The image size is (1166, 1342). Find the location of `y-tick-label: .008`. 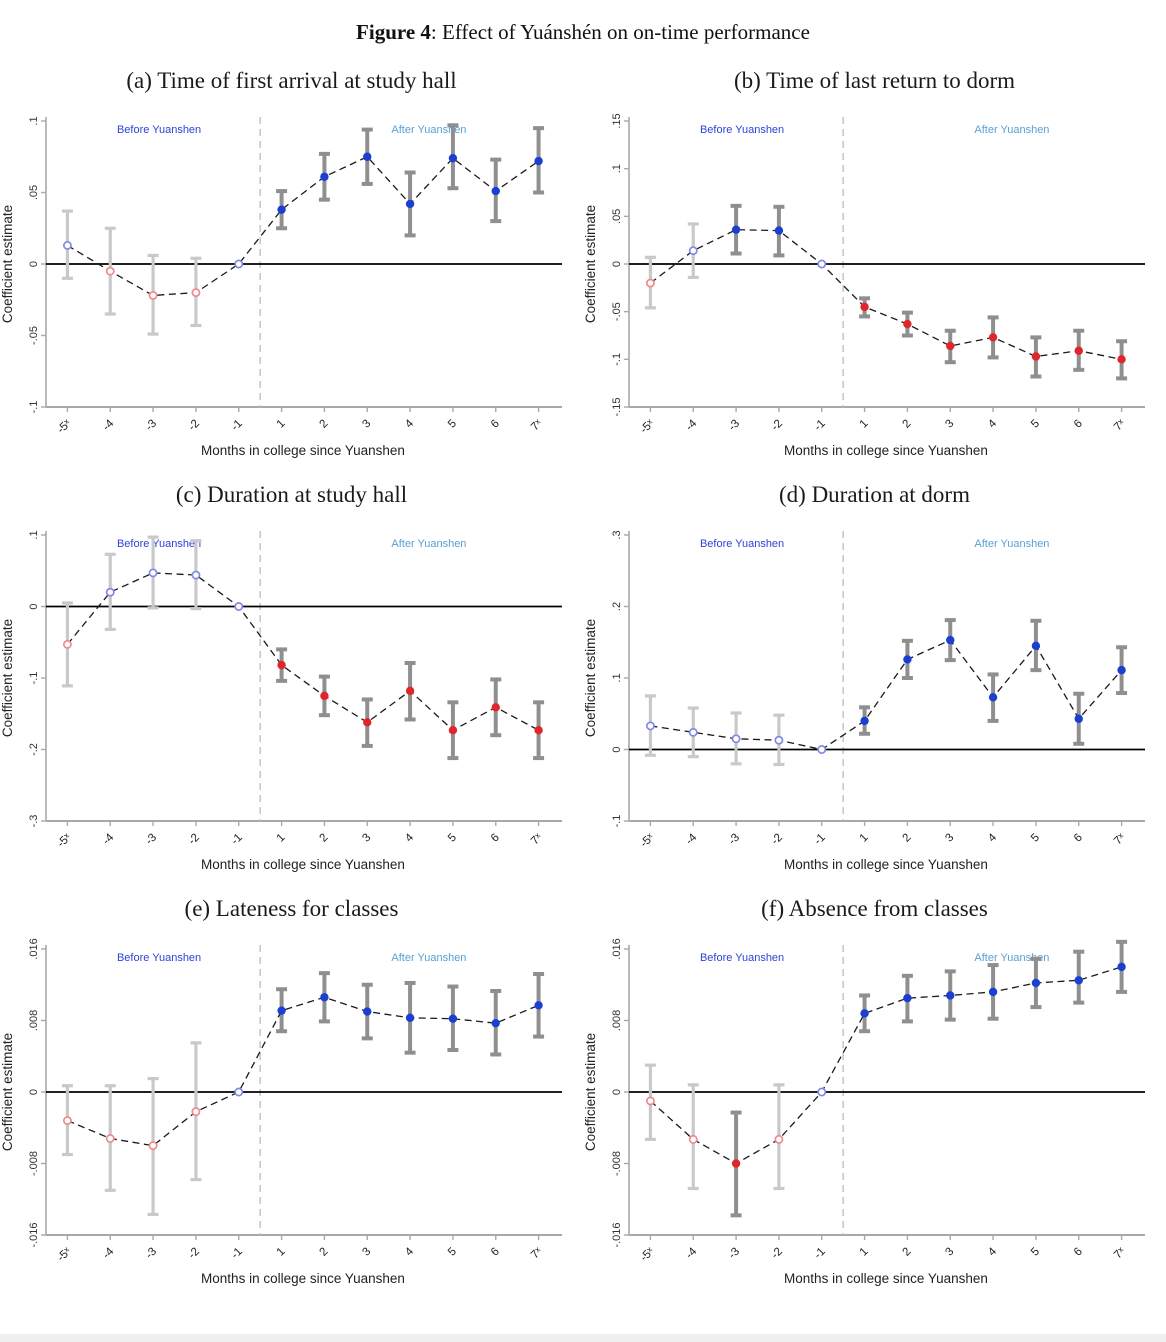

y-tick-label: .008 is located at coordinates (617, 1020).